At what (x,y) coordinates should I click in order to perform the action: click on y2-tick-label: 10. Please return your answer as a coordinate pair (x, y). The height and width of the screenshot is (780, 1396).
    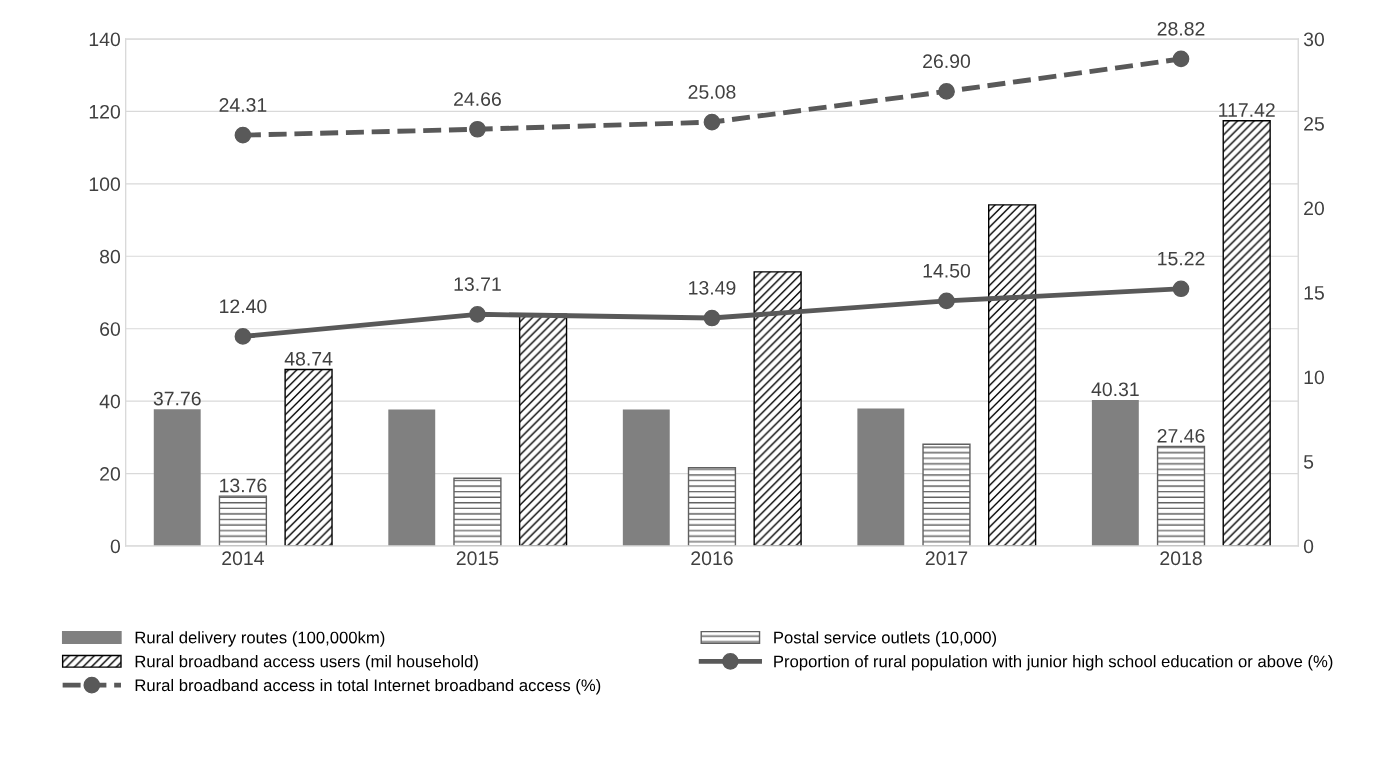
    Looking at the image, I should click on (1314, 377).